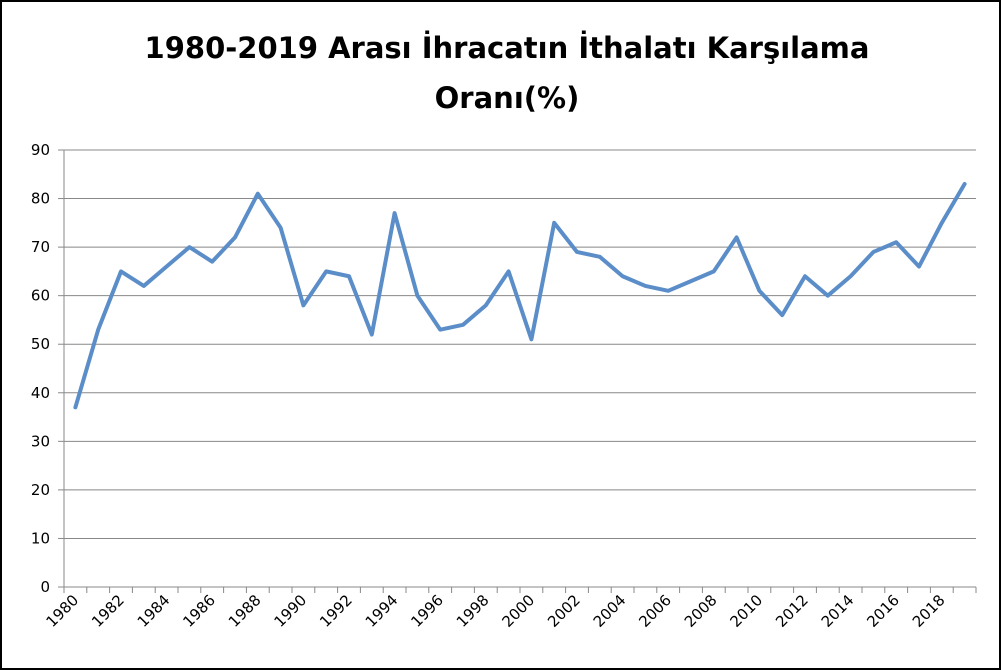  Describe the element at coordinates (40, 393) in the screenshot. I see `y-tick-label: 40` at that location.